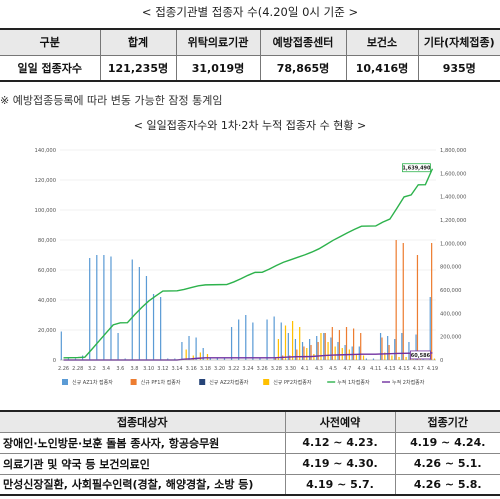  Describe the element at coordinates (362, 369) in the screenshot. I see `x-tick-label: 4.9` at that location.